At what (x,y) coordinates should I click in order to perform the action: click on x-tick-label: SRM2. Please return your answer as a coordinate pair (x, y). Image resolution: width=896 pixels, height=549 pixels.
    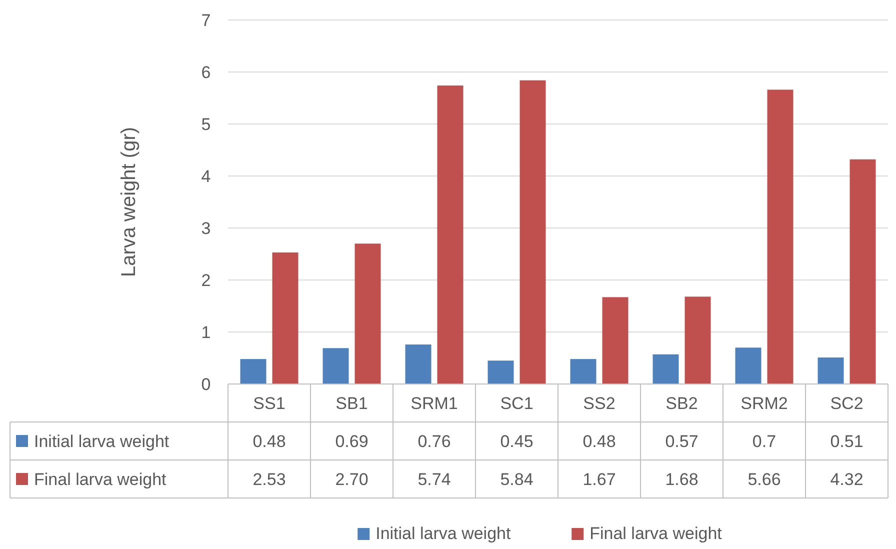
    Looking at the image, I should click on (764, 403).